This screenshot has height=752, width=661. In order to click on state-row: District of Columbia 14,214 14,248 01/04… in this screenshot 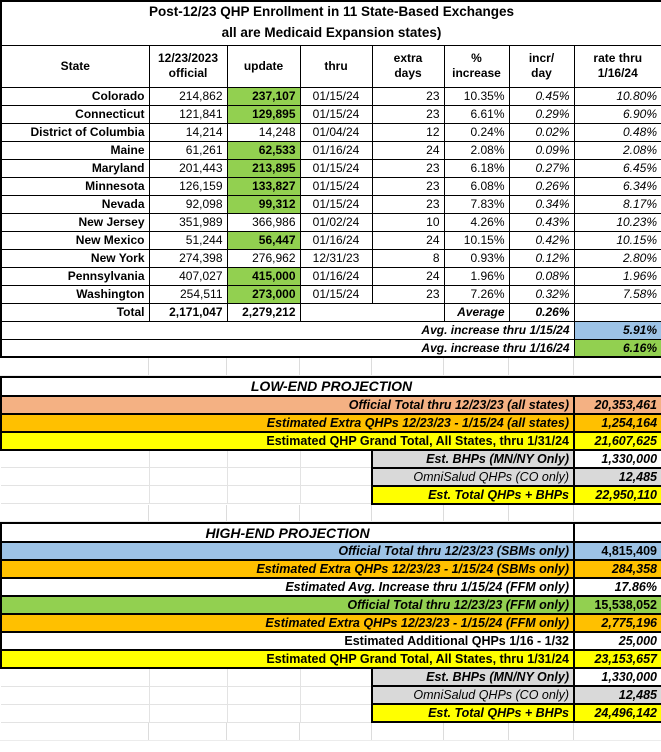, I will do `click(330, 132)`.